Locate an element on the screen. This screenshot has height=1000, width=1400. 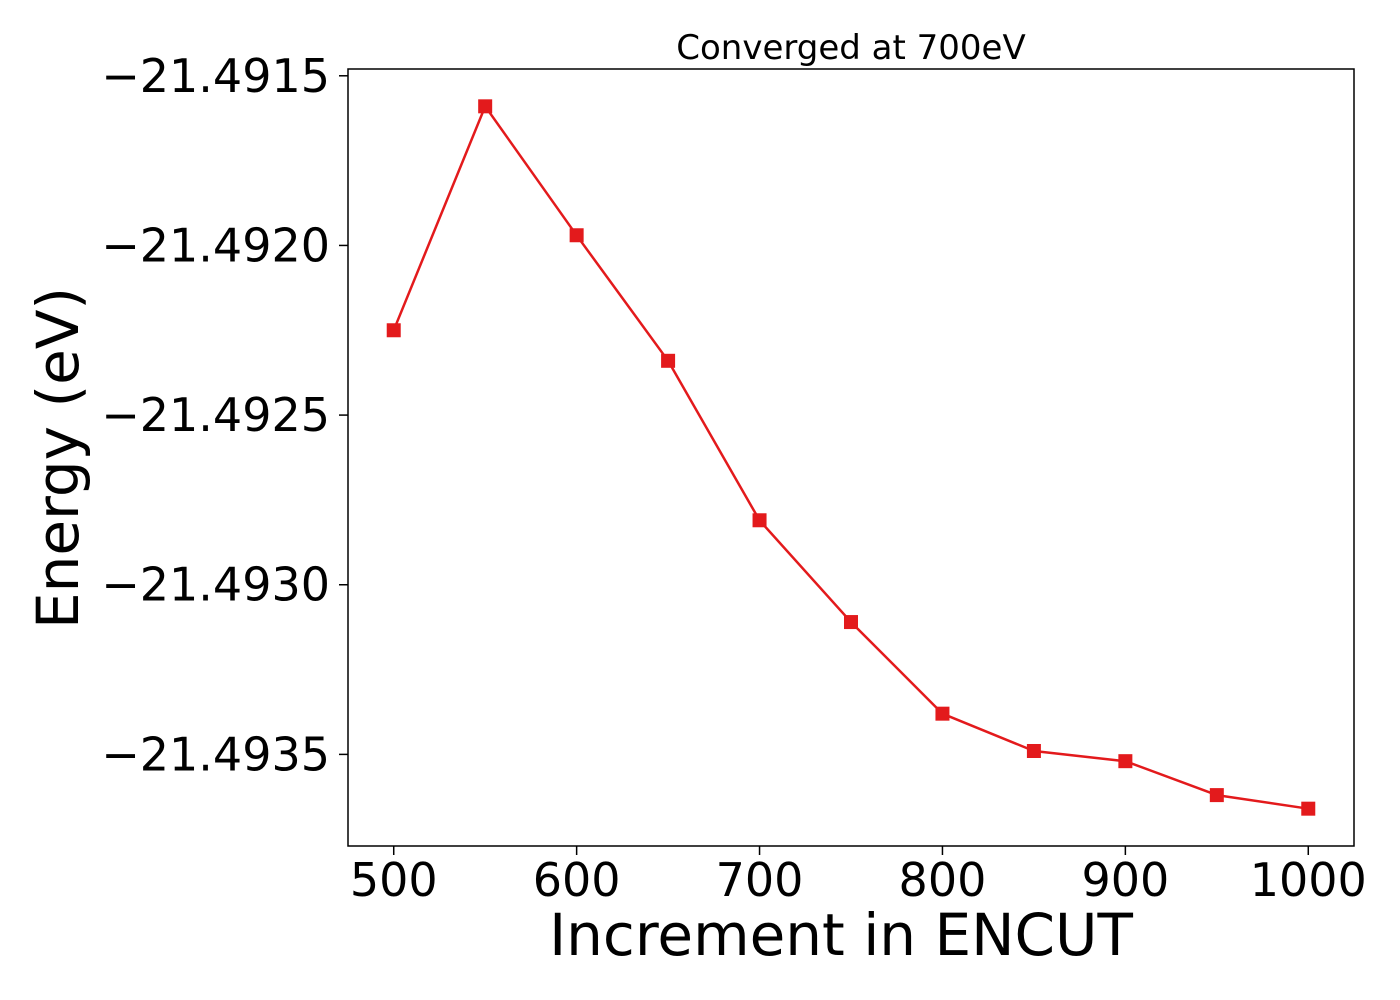
x-tick-label: 500 is located at coordinates (394, 880).